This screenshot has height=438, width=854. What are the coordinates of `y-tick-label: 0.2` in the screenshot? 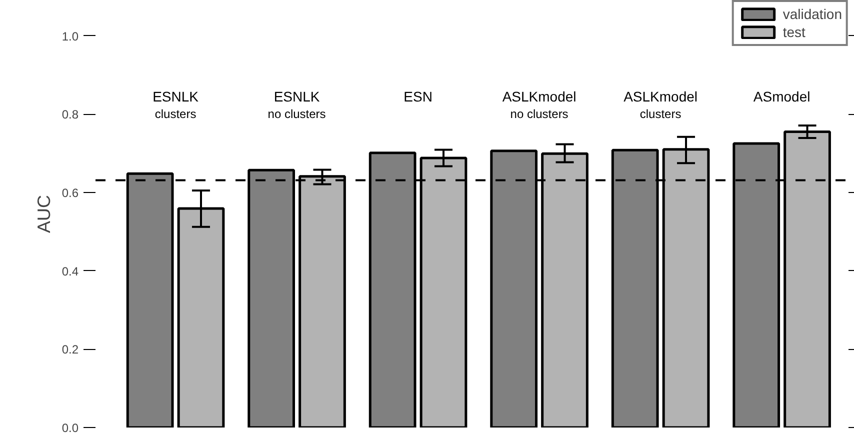 It's located at (70, 349).